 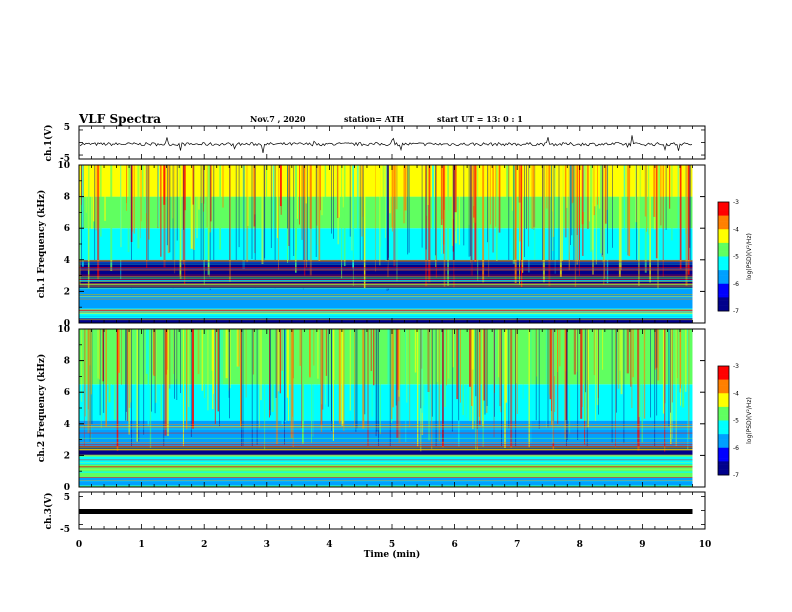 What do you see at coordinates (63, 330) in the screenshot?
I see `spectrogram-ytick-label: 10` at bounding box center [63, 330].